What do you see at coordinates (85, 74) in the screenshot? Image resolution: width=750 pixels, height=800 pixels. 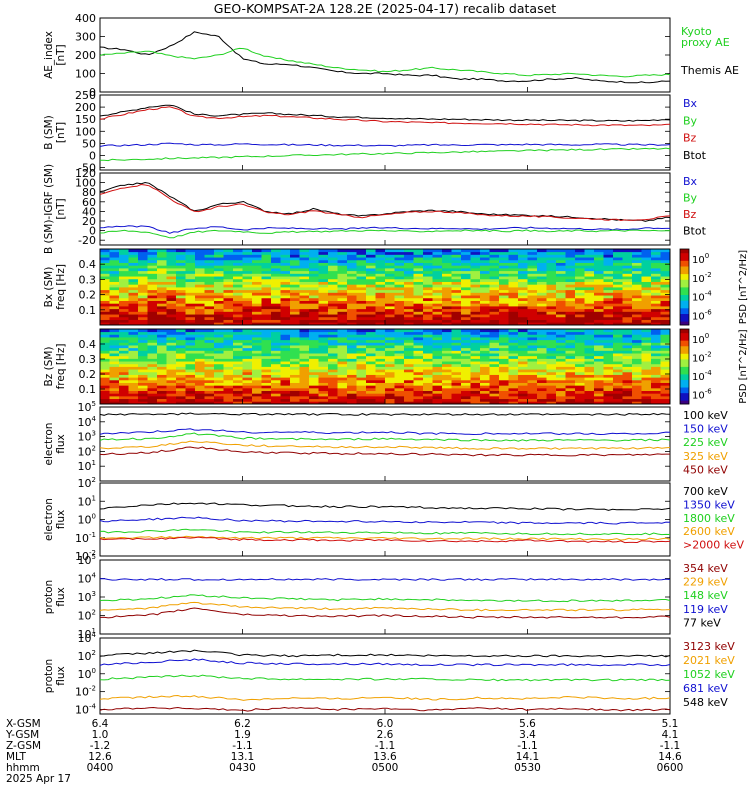 I see `y-tick-label: 100` at bounding box center [85, 74].